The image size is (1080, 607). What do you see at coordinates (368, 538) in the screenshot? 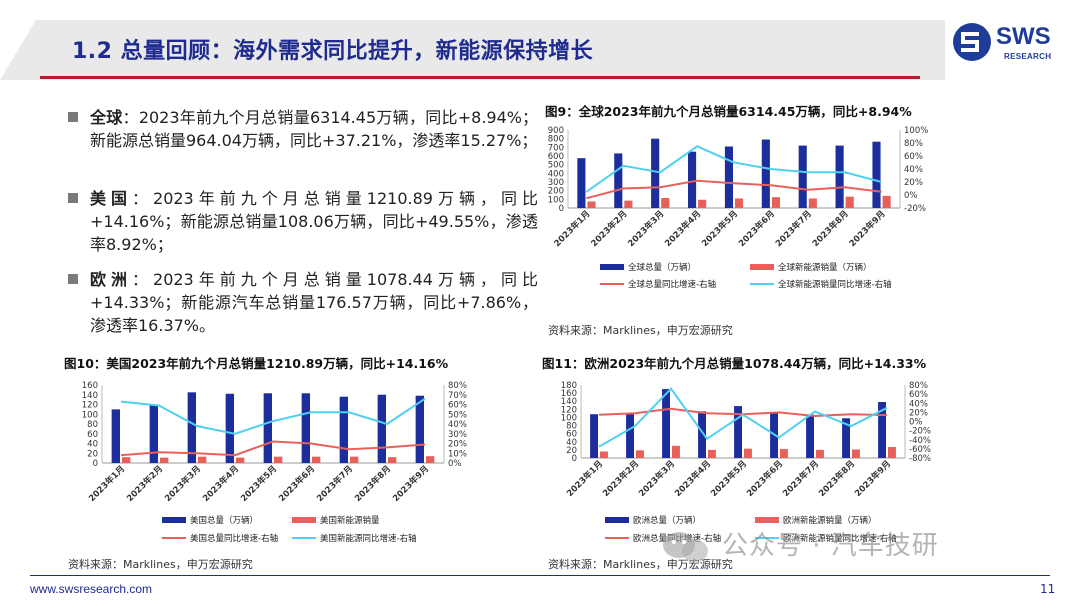
I see `legend-label: 美国新能源同比增速-右轴` at bounding box center [368, 538].